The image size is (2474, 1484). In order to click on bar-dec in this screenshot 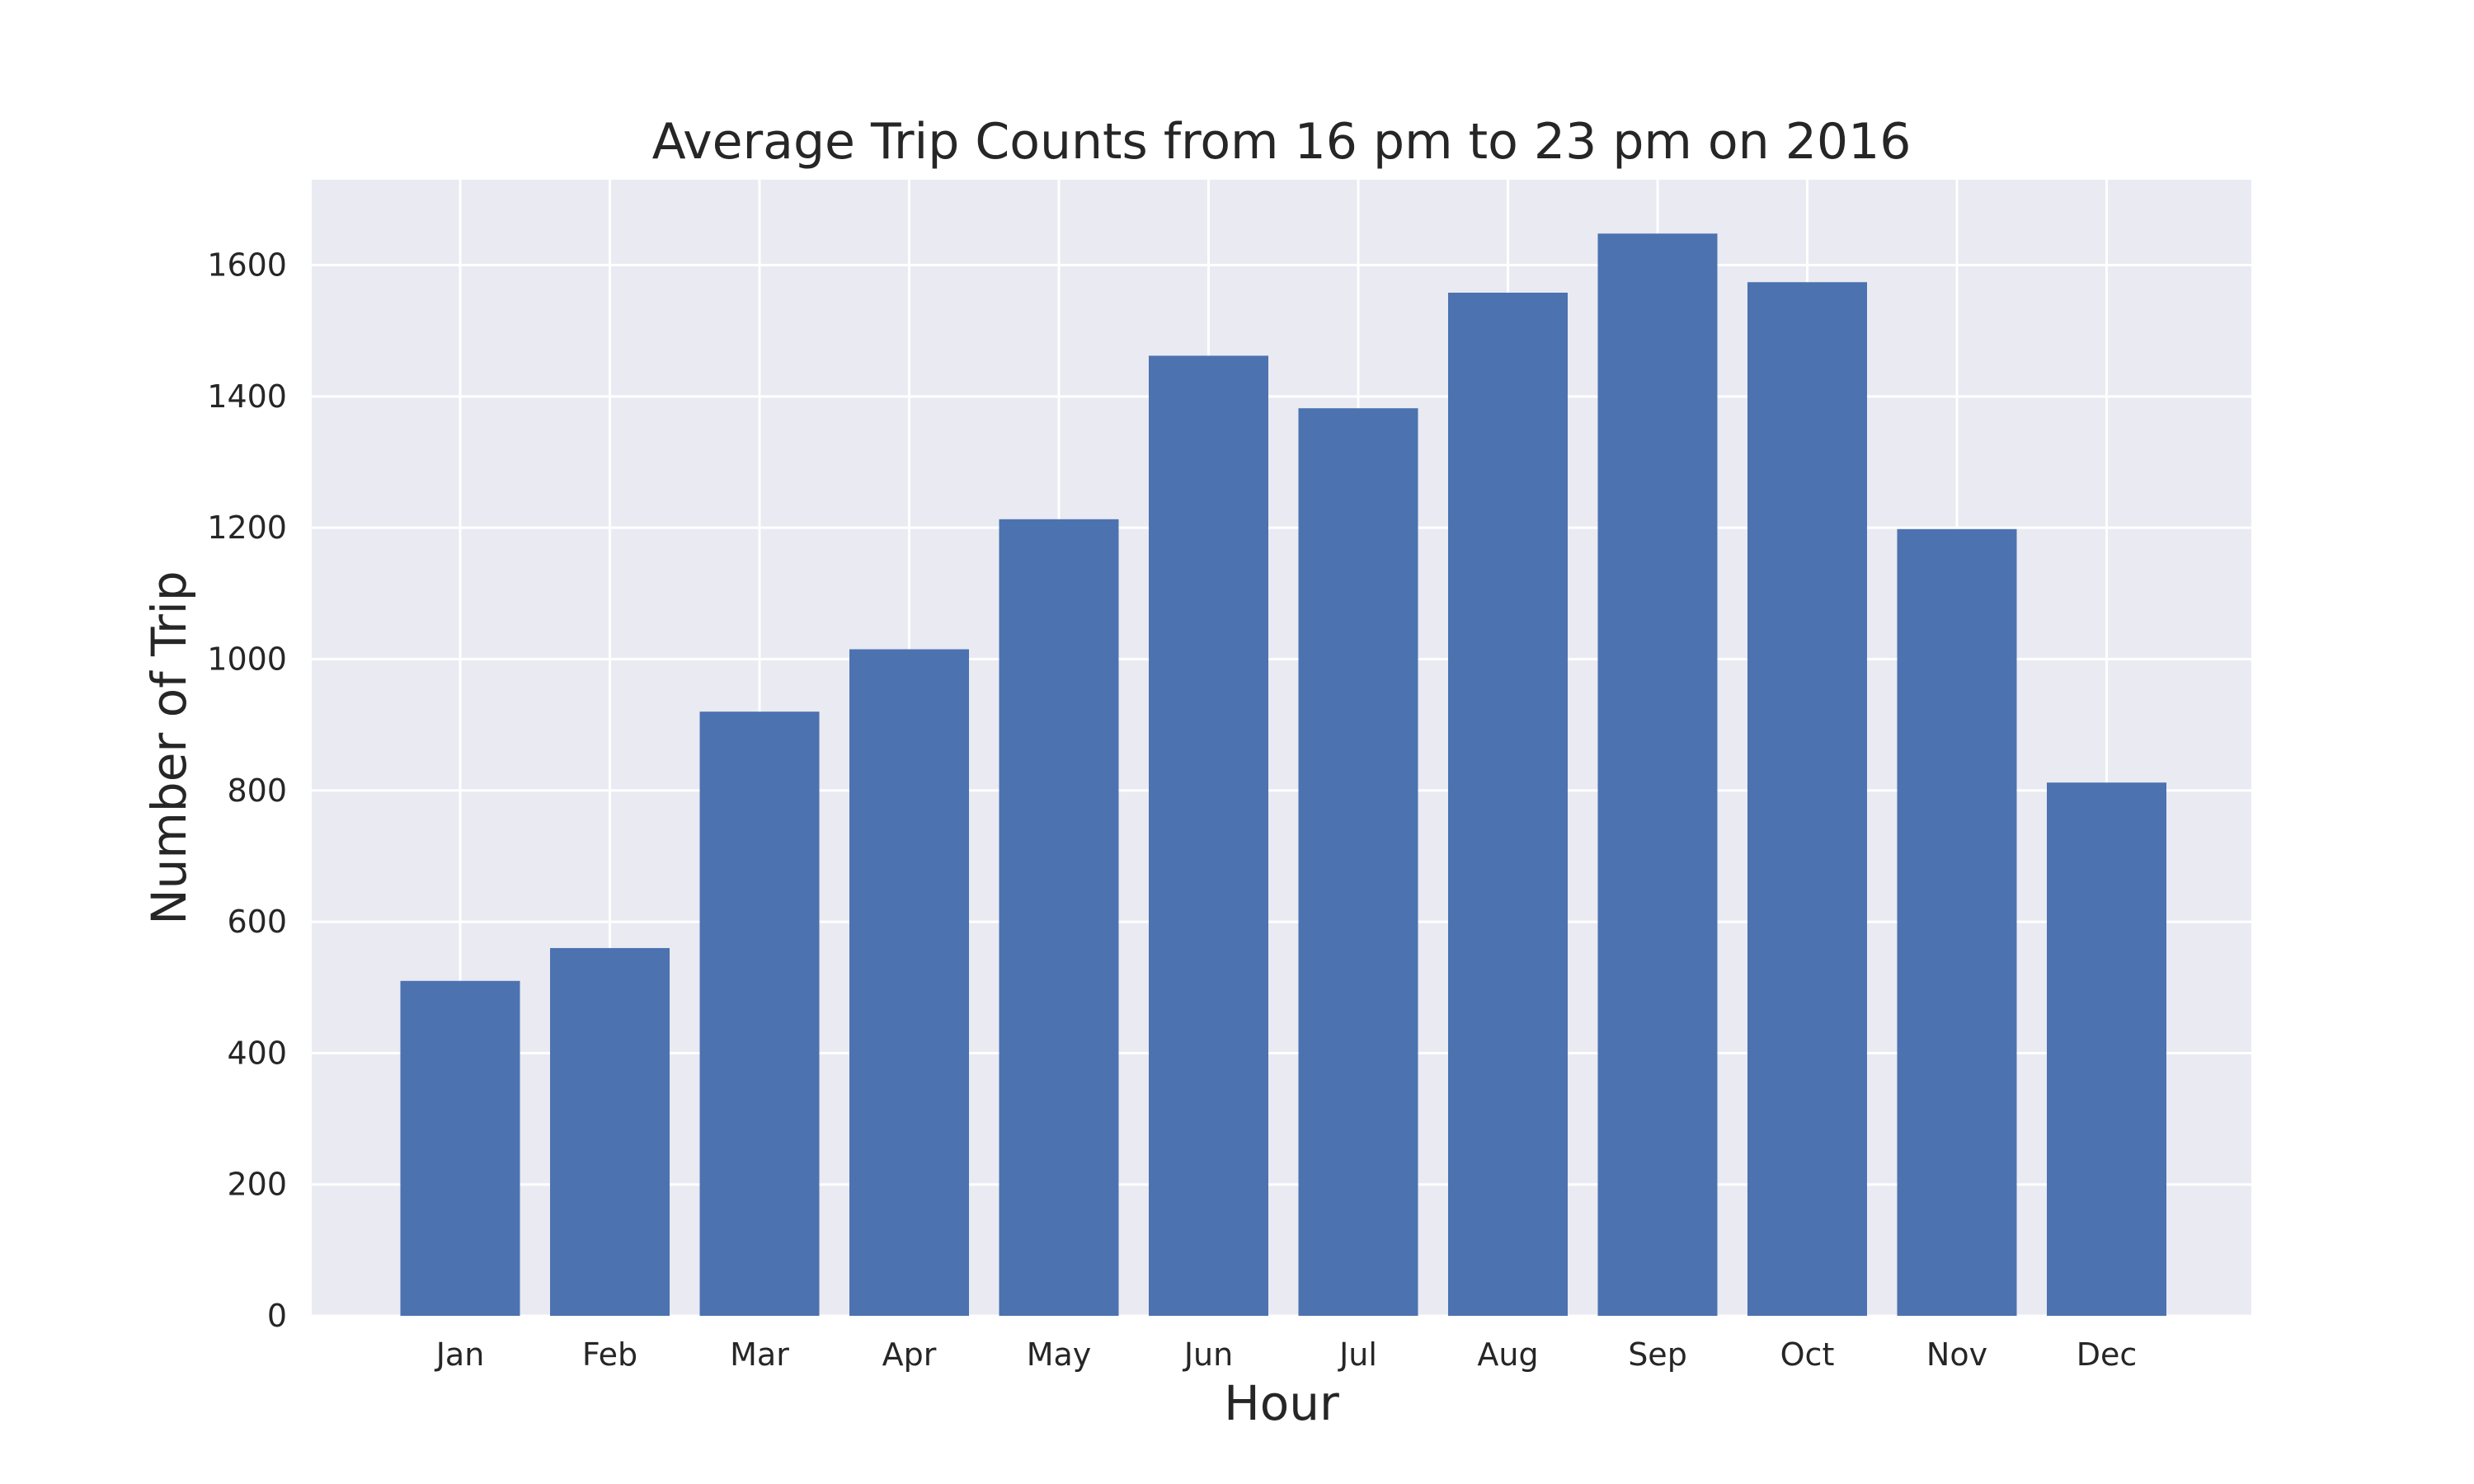, I will do `click(2106, 1049)`.